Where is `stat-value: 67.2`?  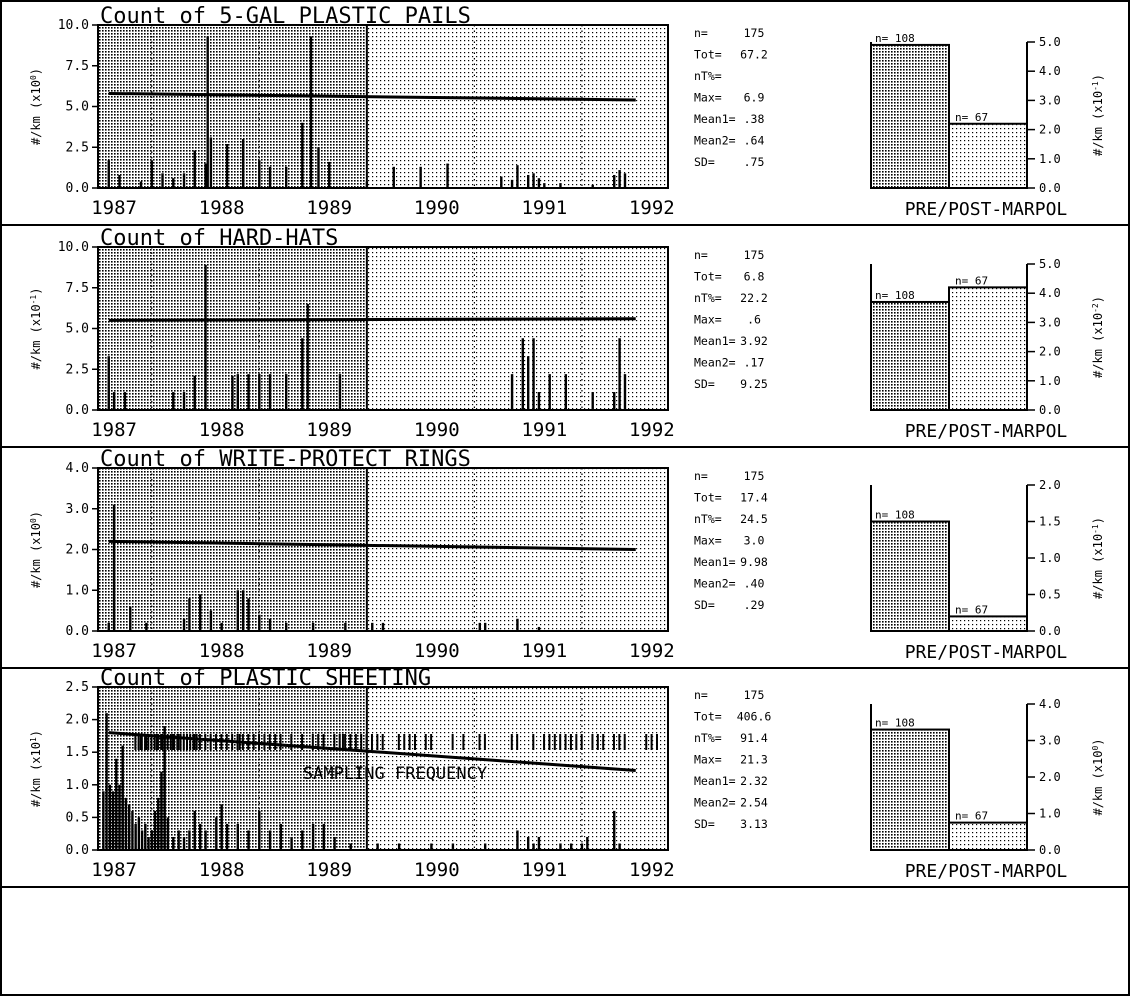
stat-value: 67.2 is located at coordinates (754, 55).